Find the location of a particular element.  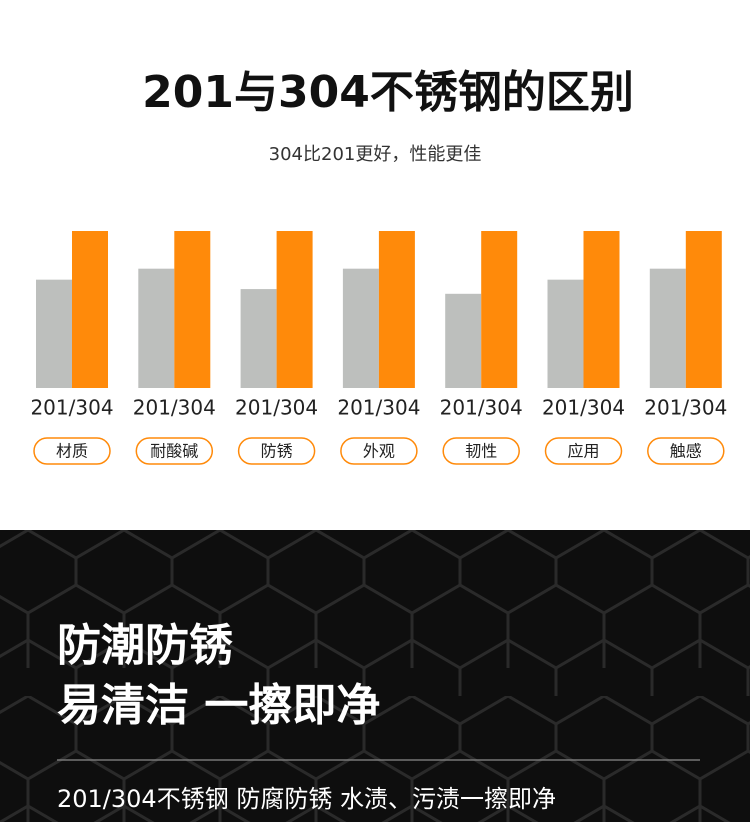

category-label: 耐酸碱 is located at coordinates (174, 451).